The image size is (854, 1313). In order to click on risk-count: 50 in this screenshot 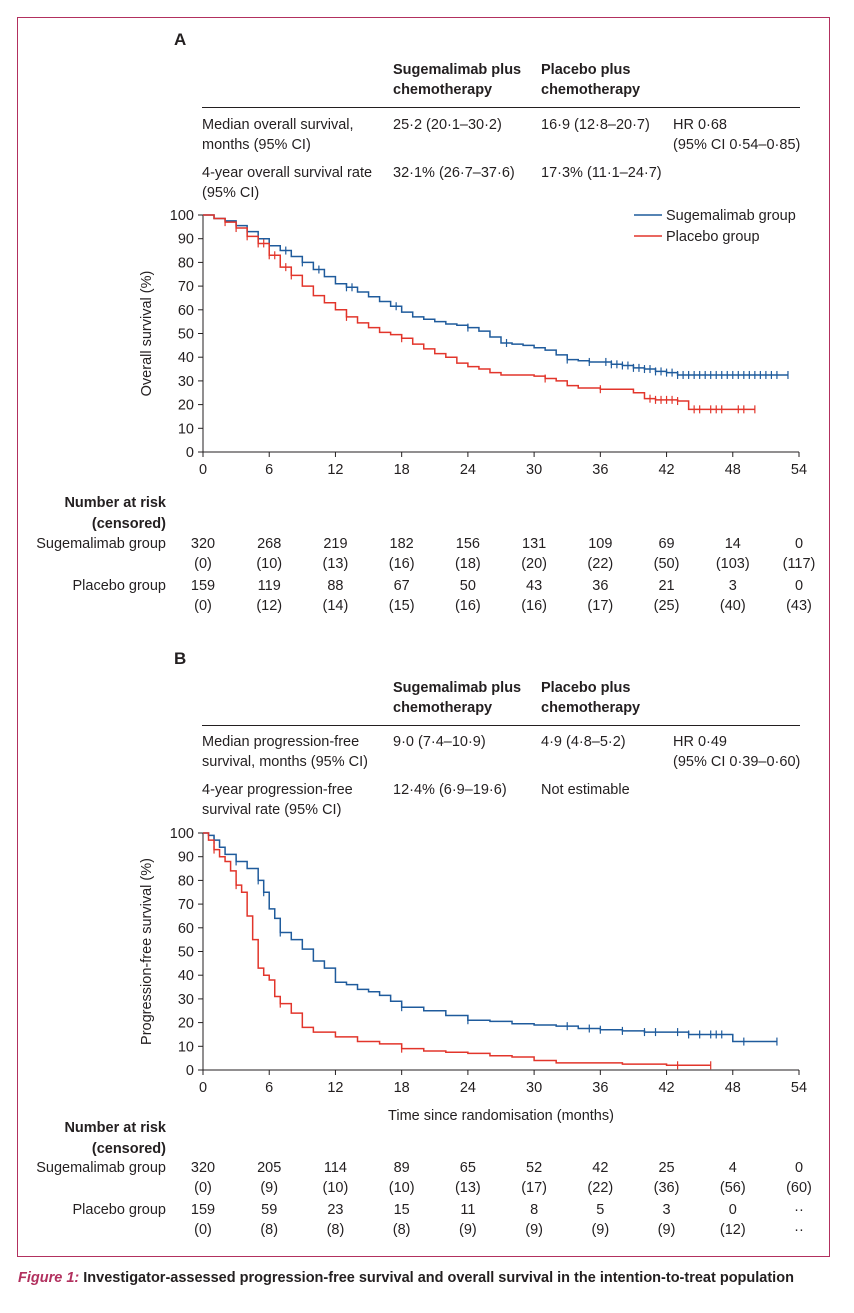, I will do `click(467, 586)`.